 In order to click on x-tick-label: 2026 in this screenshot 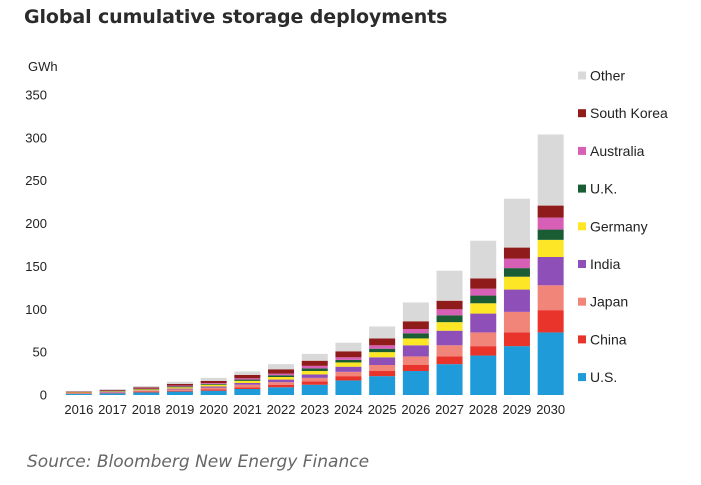, I will do `click(415, 409)`.